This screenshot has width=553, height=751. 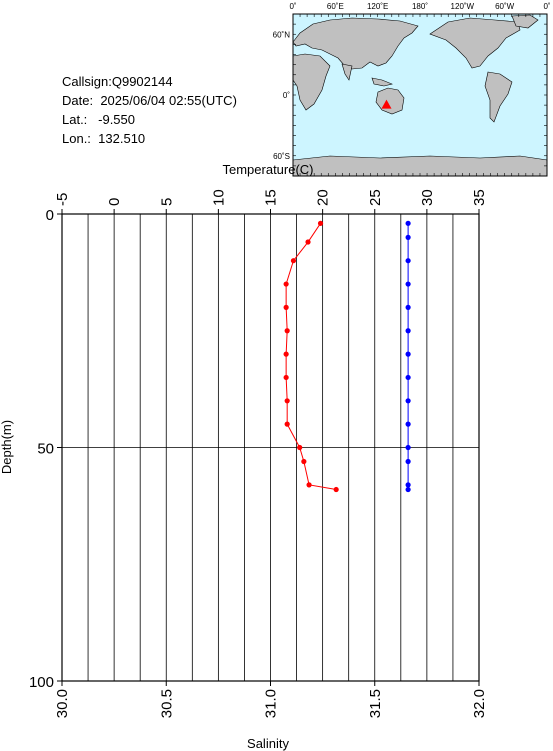 What do you see at coordinates (75, 119) in the screenshot?
I see `lat-label: Lat.:` at bounding box center [75, 119].